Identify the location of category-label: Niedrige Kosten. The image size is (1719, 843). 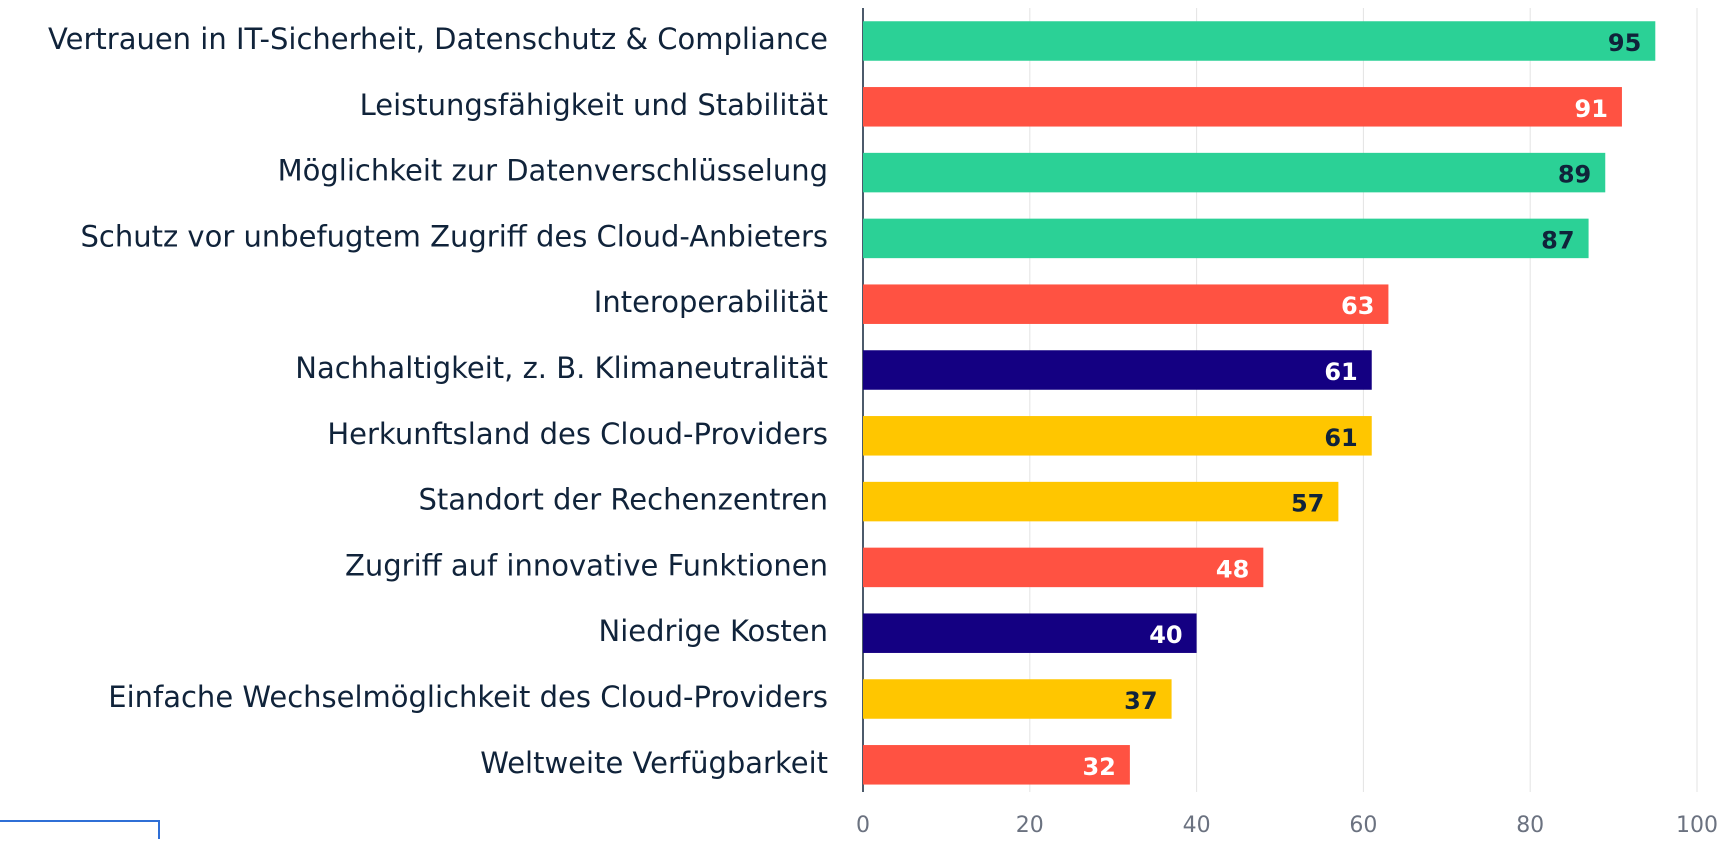
(713, 631).